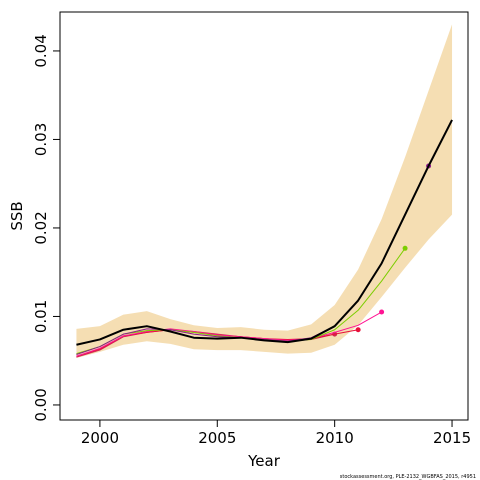  Describe the element at coordinates (100, 438) in the screenshot. I see `x-tick-label: 2000` at that location.